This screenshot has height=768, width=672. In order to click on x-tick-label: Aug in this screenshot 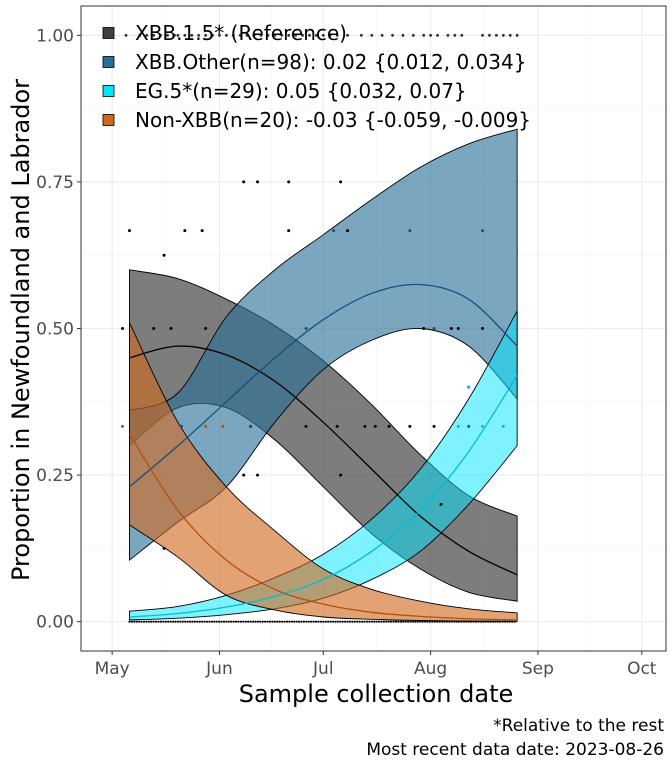, I will do `click(430, 669)`.